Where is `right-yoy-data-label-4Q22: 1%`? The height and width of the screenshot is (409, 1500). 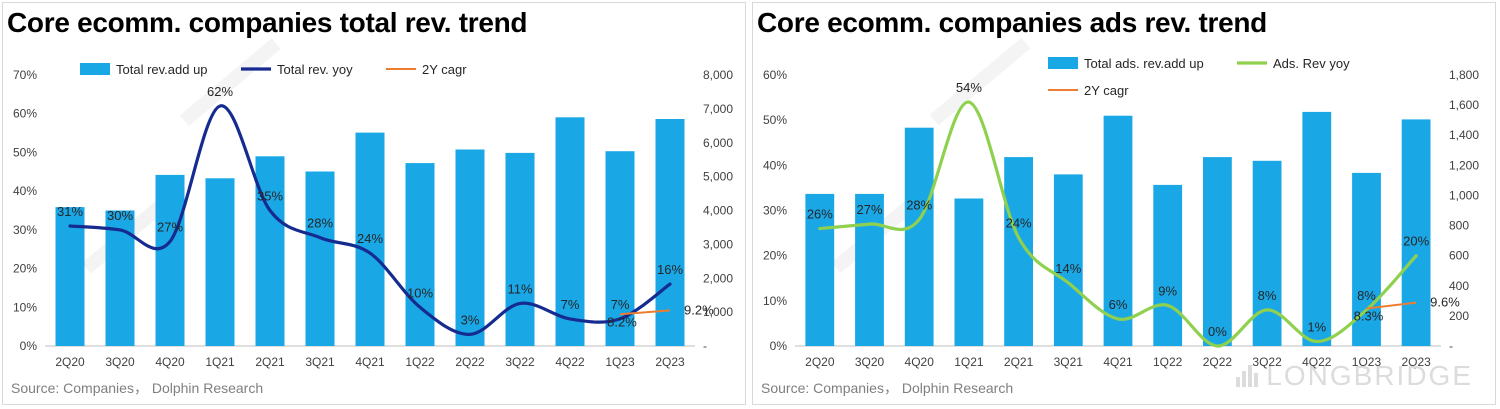 right-yoy-data-label-4Q22: 1% is located at coordinates (1316, 326).